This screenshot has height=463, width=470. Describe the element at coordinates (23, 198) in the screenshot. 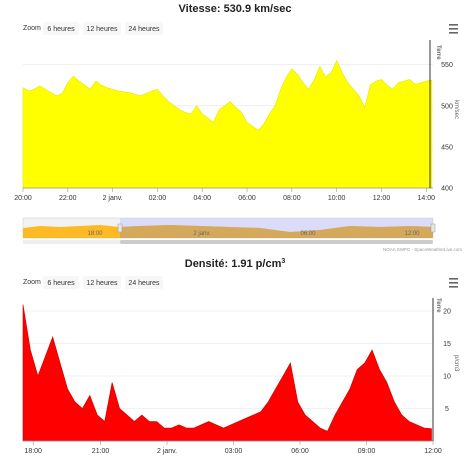

I see `speed-x-tick-label: 20:00` at that location.